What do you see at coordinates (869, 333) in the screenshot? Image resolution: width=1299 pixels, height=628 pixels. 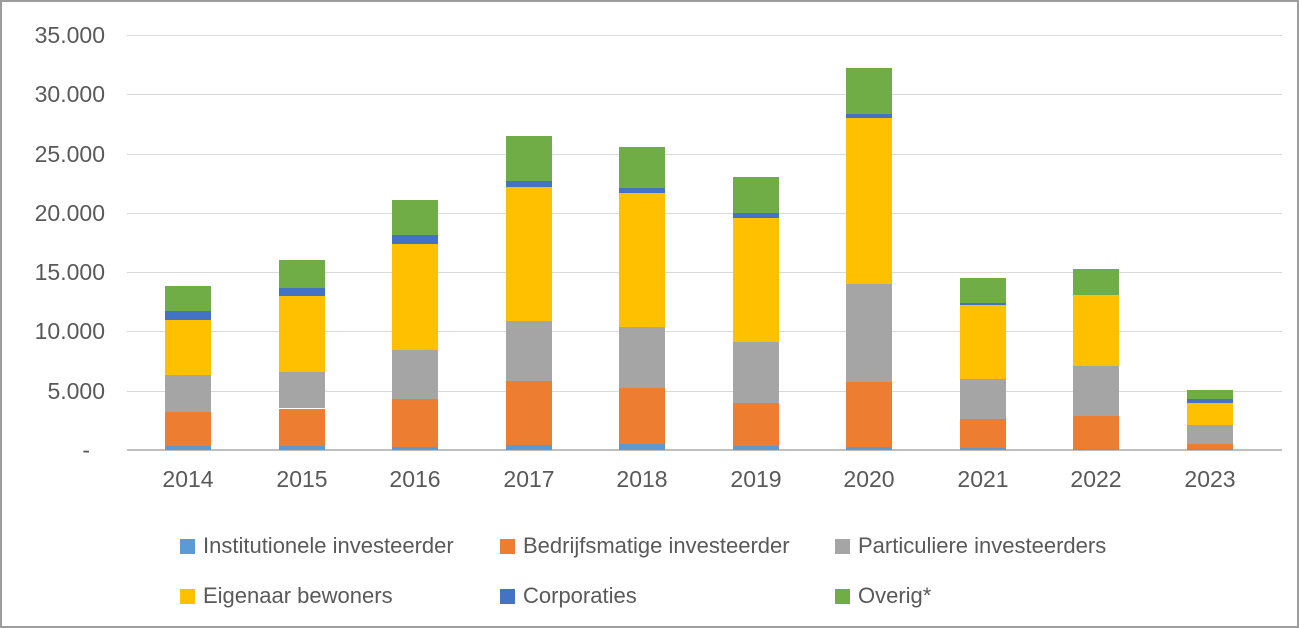 I see `bar-2020-segment-particuliere-investeerders` at bounding box center [869, 333].